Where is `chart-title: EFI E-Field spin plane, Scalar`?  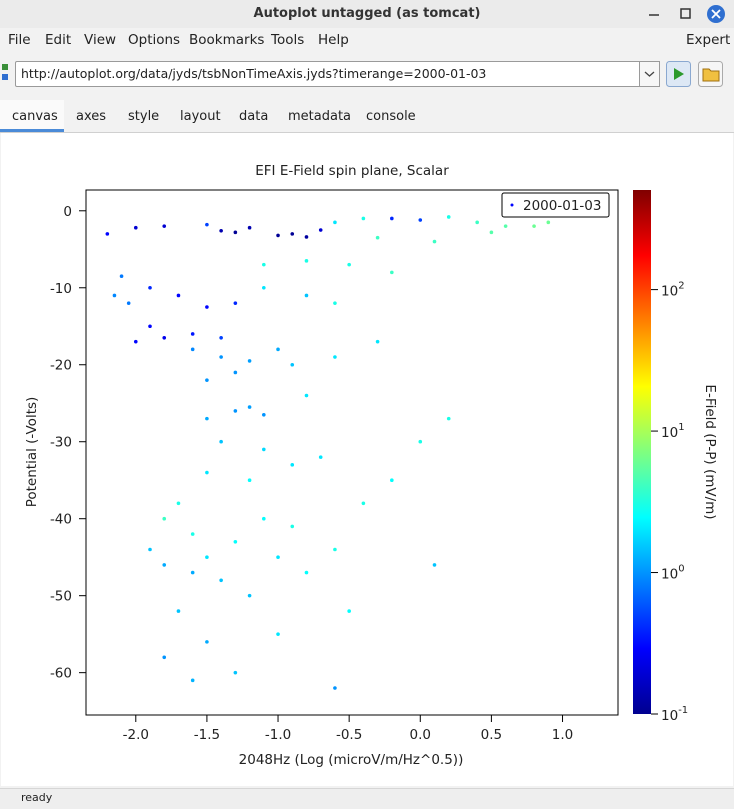 chart-title: EFI E-Field spin plane, Scalar is located at coordinates (352, 171).